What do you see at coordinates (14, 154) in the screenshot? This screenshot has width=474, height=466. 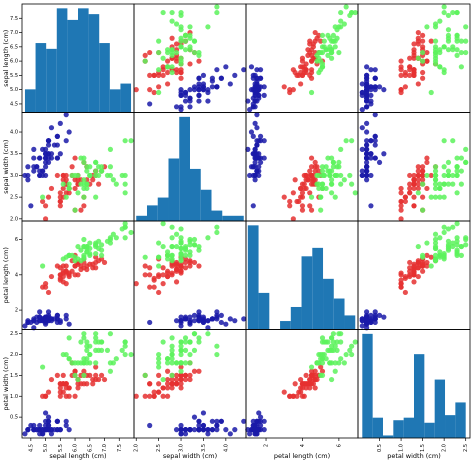 I see `y-tick-label: 3.5` at bounding box center [14, 154].